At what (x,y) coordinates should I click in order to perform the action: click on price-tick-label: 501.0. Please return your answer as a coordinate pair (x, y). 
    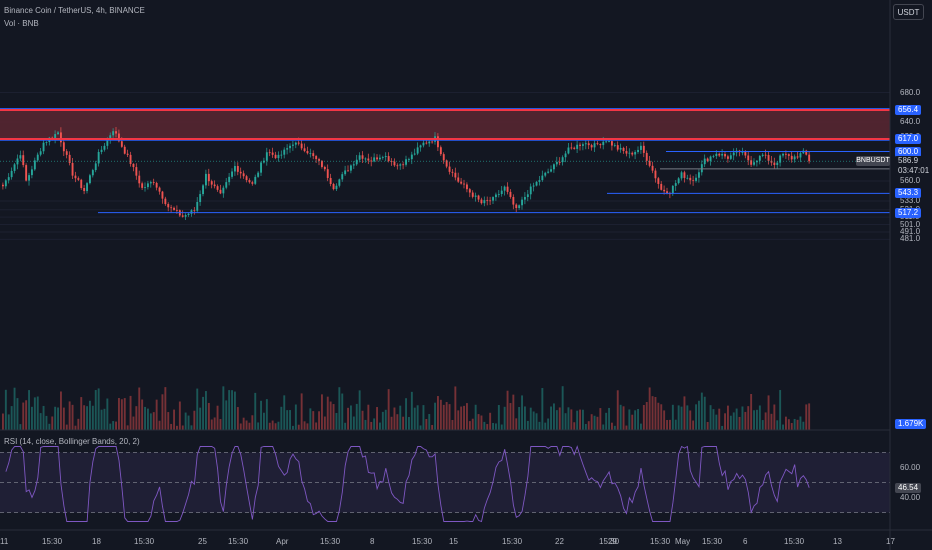
    Looking at the image, I should click on (910, 224).